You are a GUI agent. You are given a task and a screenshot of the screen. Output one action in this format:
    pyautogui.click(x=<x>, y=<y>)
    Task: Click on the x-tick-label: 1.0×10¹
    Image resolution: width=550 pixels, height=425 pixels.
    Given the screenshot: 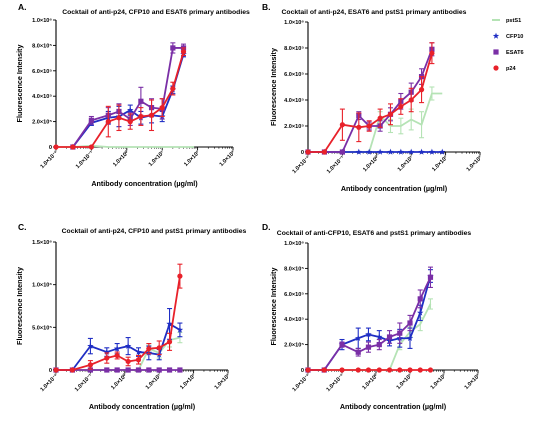 What is the action you would take?
    pyautogui.click(x=405, y=163)
    